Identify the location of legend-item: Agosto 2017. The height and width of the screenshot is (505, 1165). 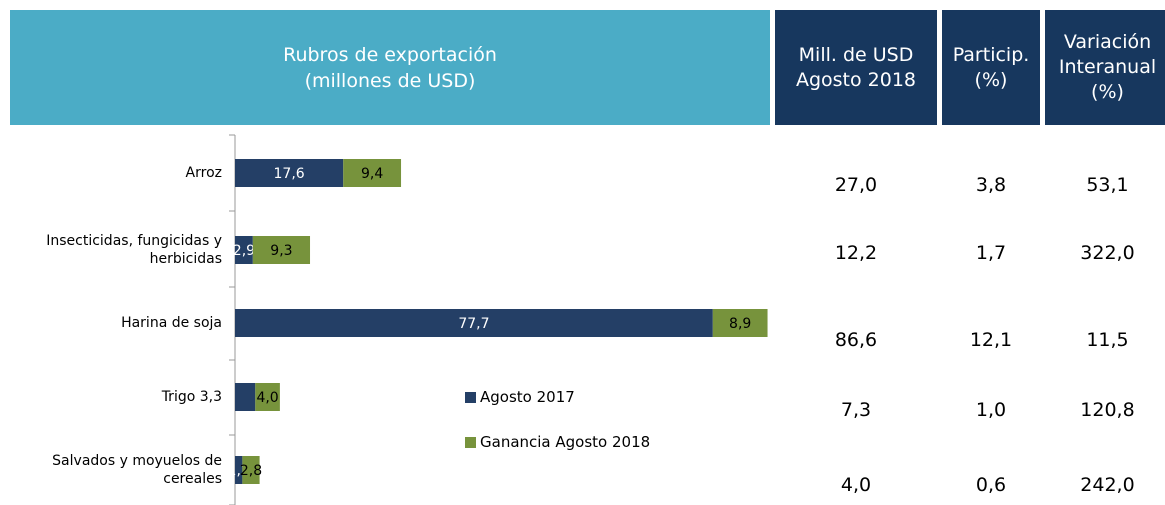
(520, 397).